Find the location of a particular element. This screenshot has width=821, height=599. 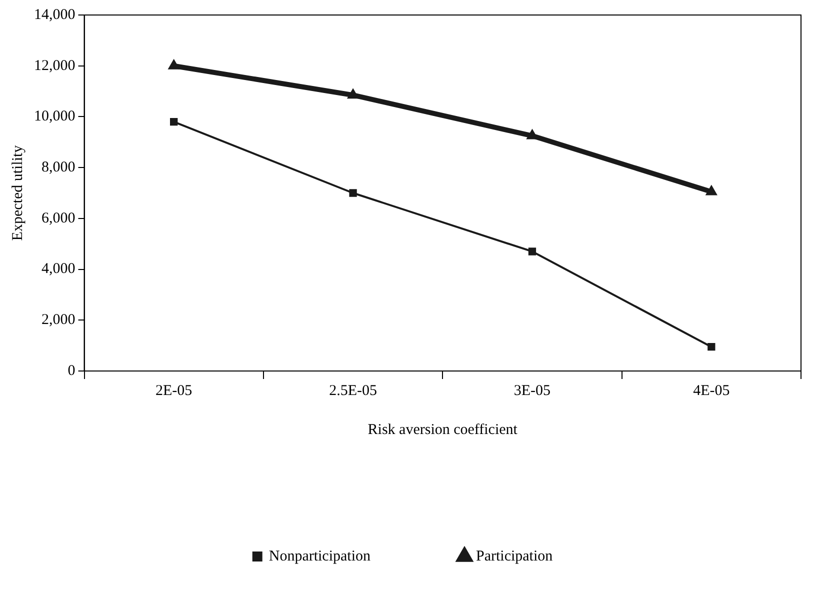

x-tick-label: 3E-05 is located at coordinates (532, 390).